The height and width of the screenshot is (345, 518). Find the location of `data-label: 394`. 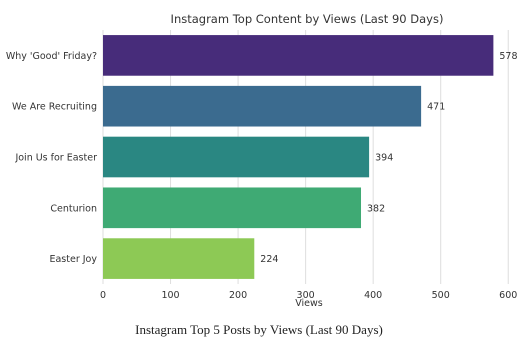

data-label: 394 is located at coordinates (384, 158).